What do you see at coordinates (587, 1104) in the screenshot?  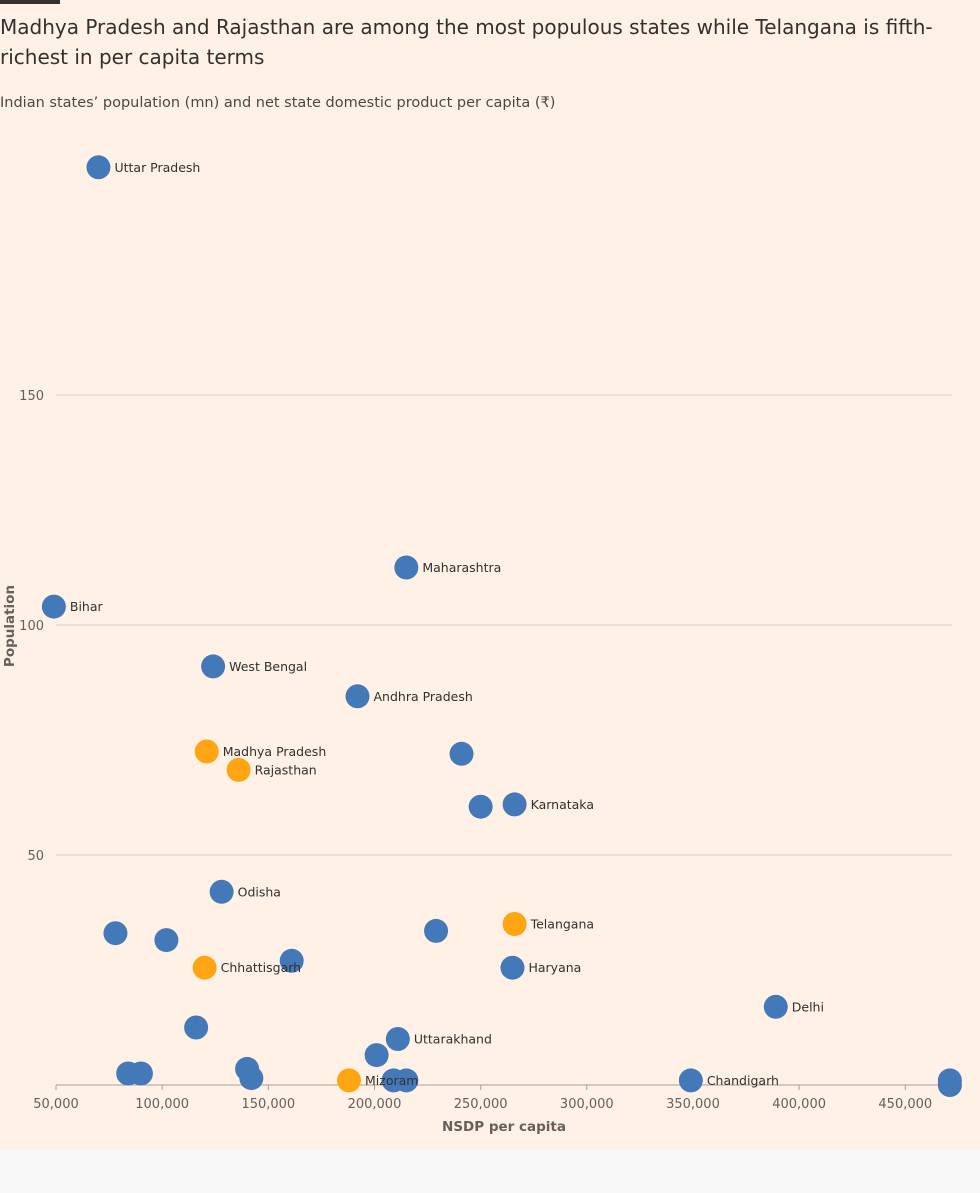 I see `x-tick-label: 300,000` at bounding box center [587, 1104].